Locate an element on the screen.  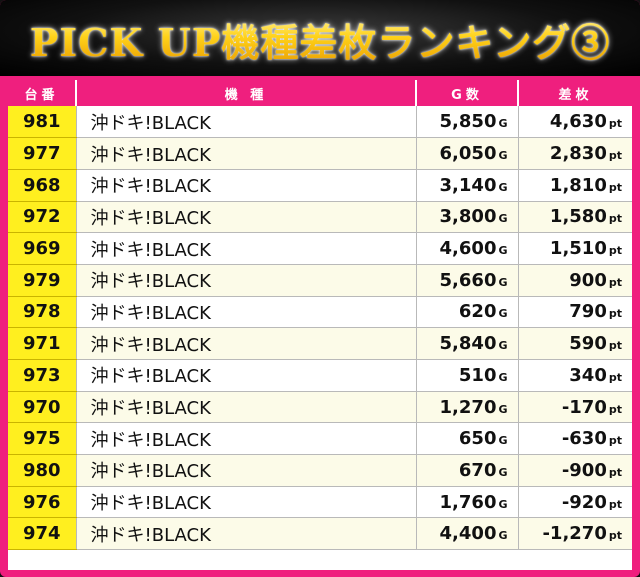
coin-difference: 1,510 pt is located at coordinates (575, 248).